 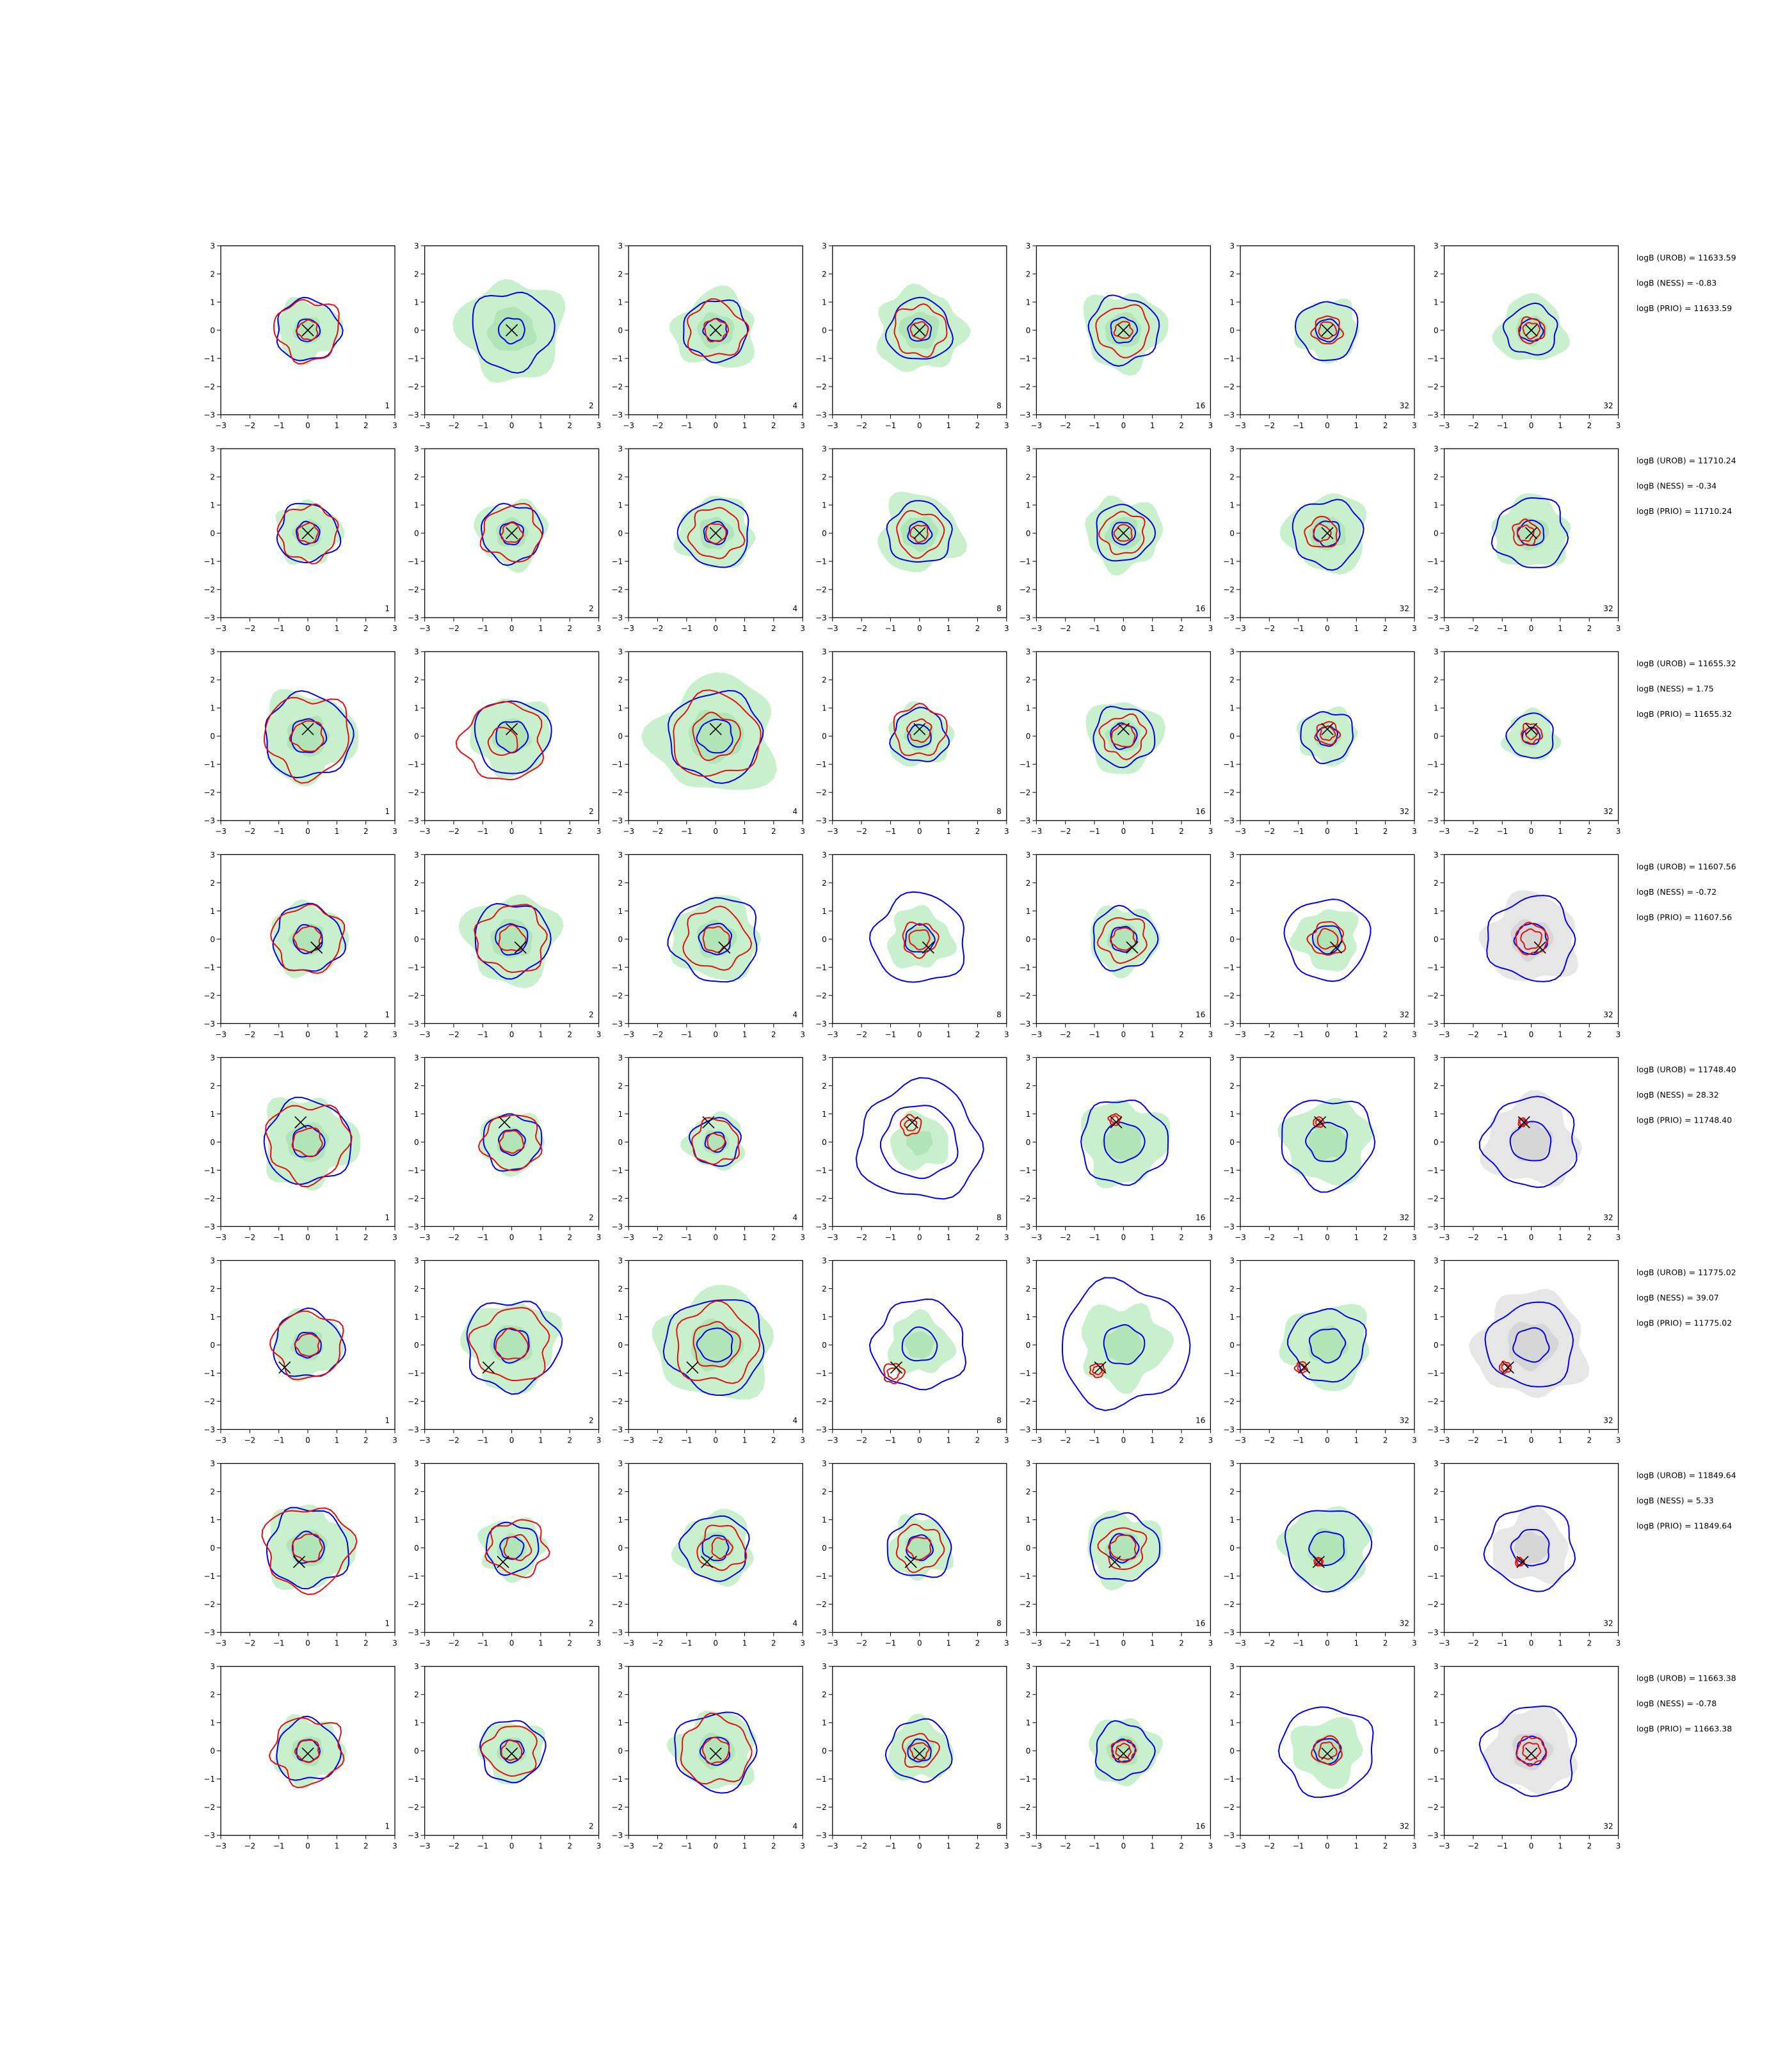 I want to click on logb-text-prio: logB (PRIO) = 11663.38, so click(x=1684, y=1729).